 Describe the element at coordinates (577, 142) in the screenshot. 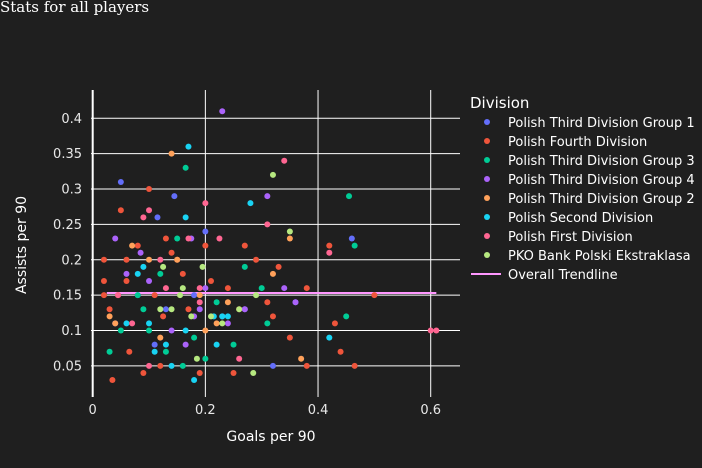

I see `legend-label: Polish Fourth Division` at that location.